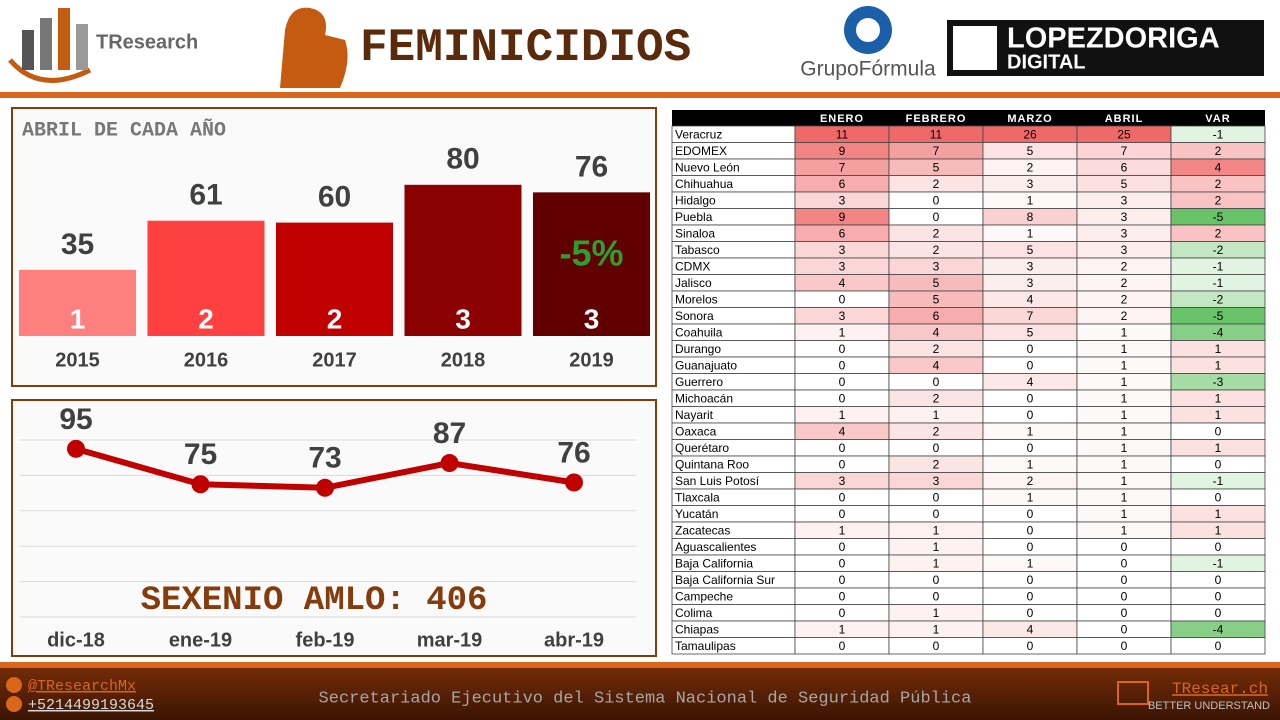 This screenshot has width=1280, height=720. Describe the element at coordinates (591, 166) in the screenshot. I see `value-label: 76` at that location.